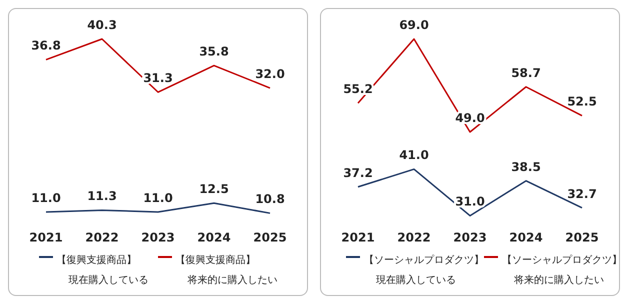  I want to click on data-label: 38.5, so click(526, 167).